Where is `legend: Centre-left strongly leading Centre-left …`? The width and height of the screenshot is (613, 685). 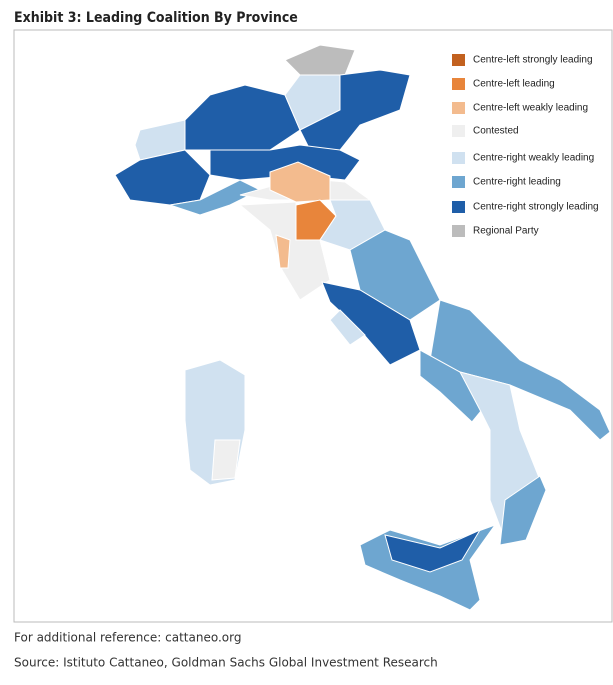
legend: Centre-left strongly leading Centre-left … is located at coordinates (525, 145).